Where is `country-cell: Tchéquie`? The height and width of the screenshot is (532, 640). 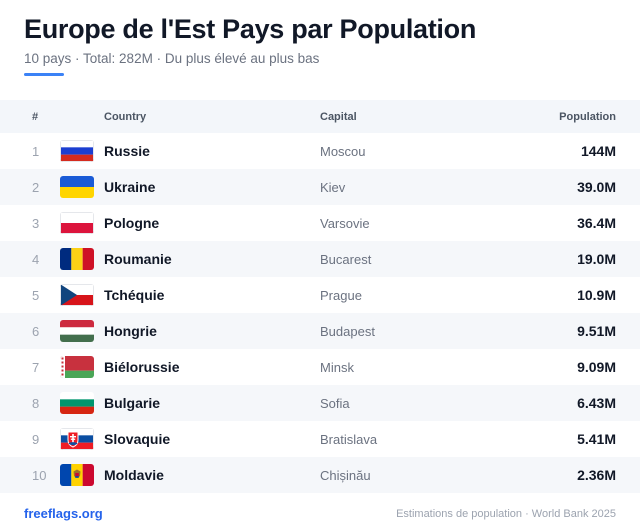
country-cell: Tchéquie is located at coordinates (134, 295).